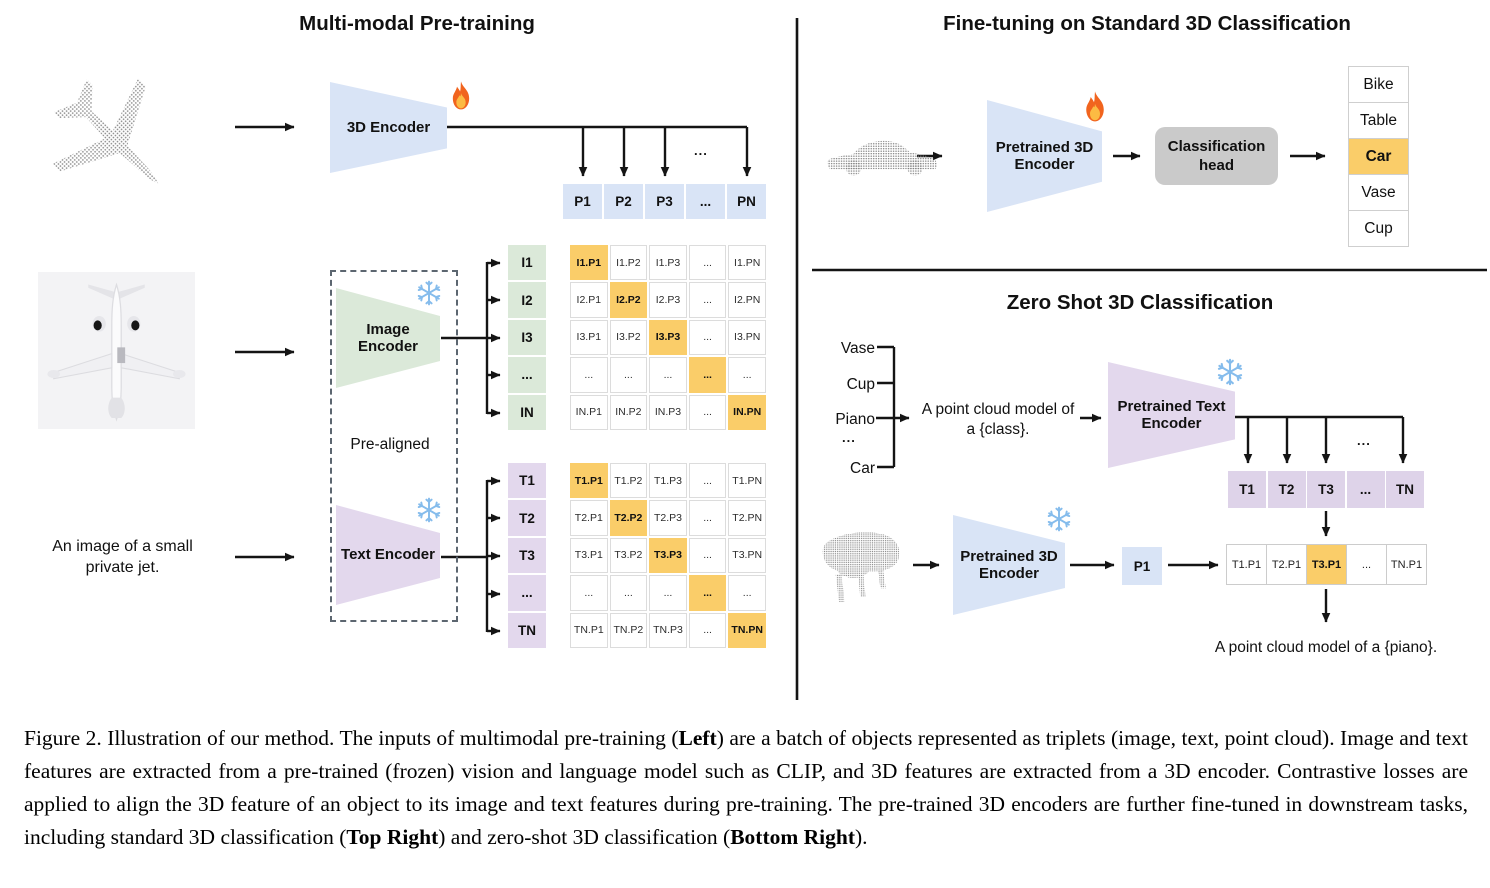 The height and width of the screenshot is (888, 1490). I want to click on matrix-cell: I3.P3, so click(668, 337).